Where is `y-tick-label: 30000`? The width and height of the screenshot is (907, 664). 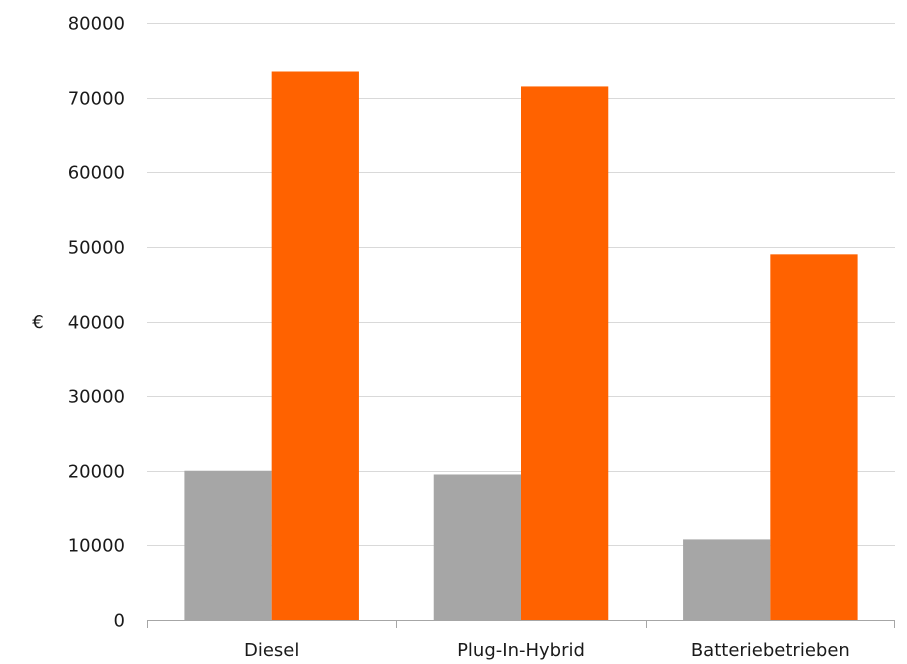 y-tick-label: 30000 is located at coordinates (96, 397).